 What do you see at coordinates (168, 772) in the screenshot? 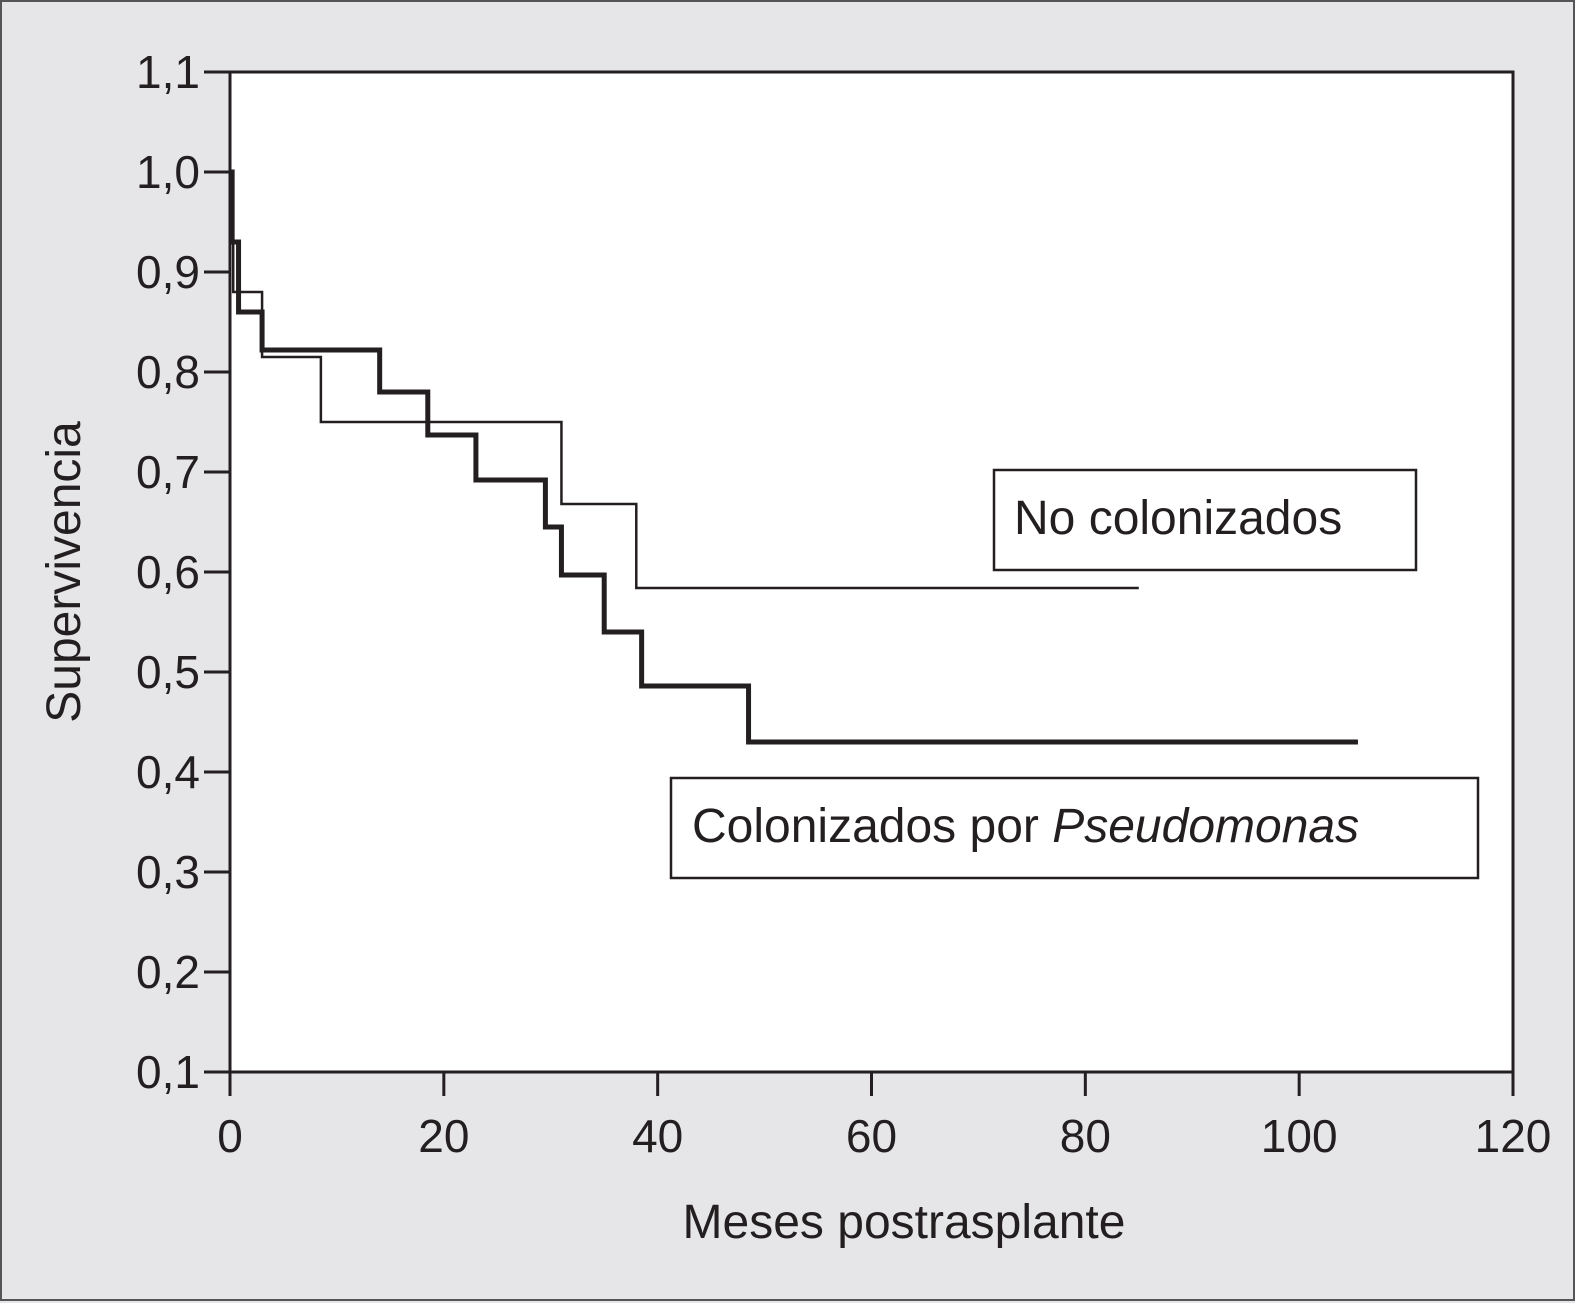
I see `y-tick-label: 0,4` at bounding box center [168, 772].